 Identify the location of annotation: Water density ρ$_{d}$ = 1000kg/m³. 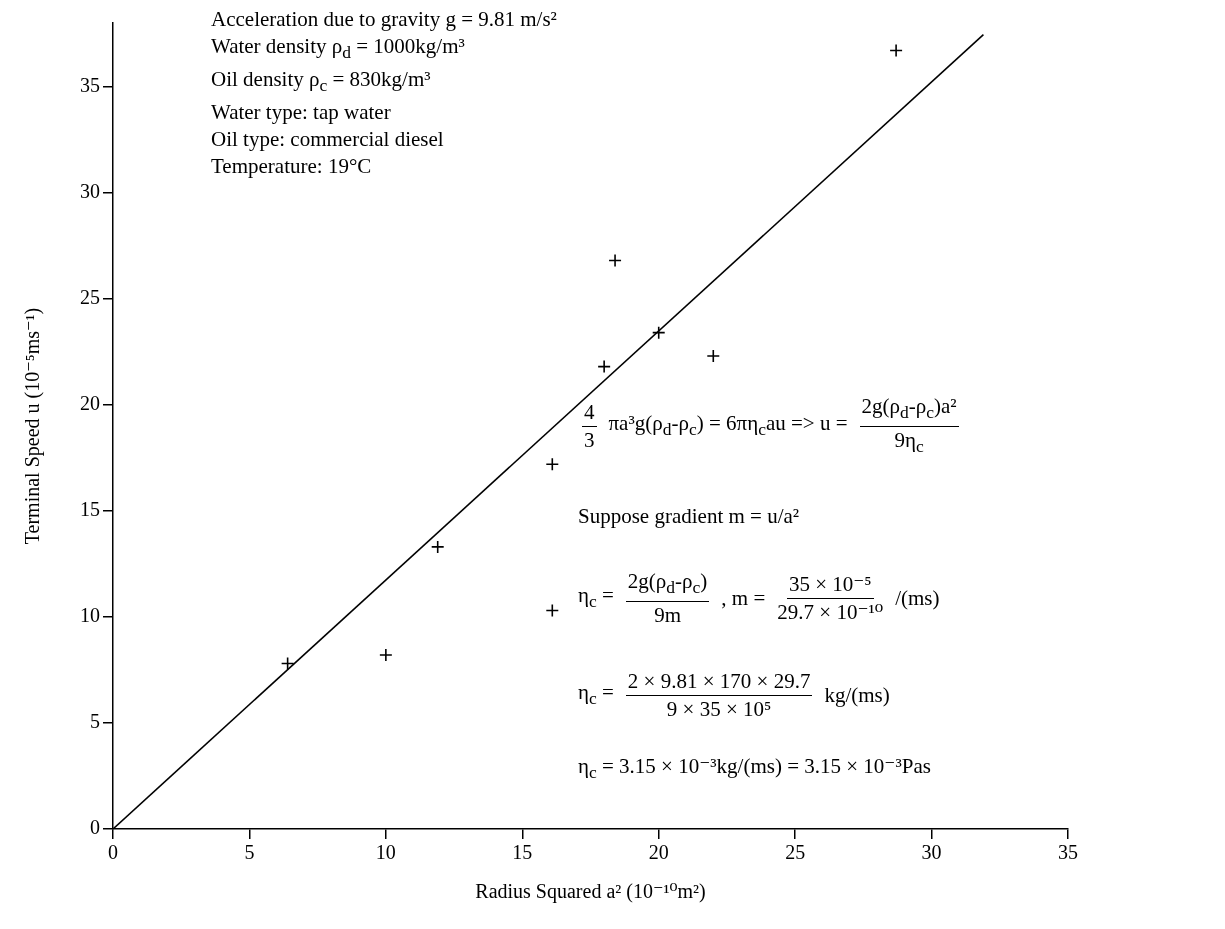
(338, 48).